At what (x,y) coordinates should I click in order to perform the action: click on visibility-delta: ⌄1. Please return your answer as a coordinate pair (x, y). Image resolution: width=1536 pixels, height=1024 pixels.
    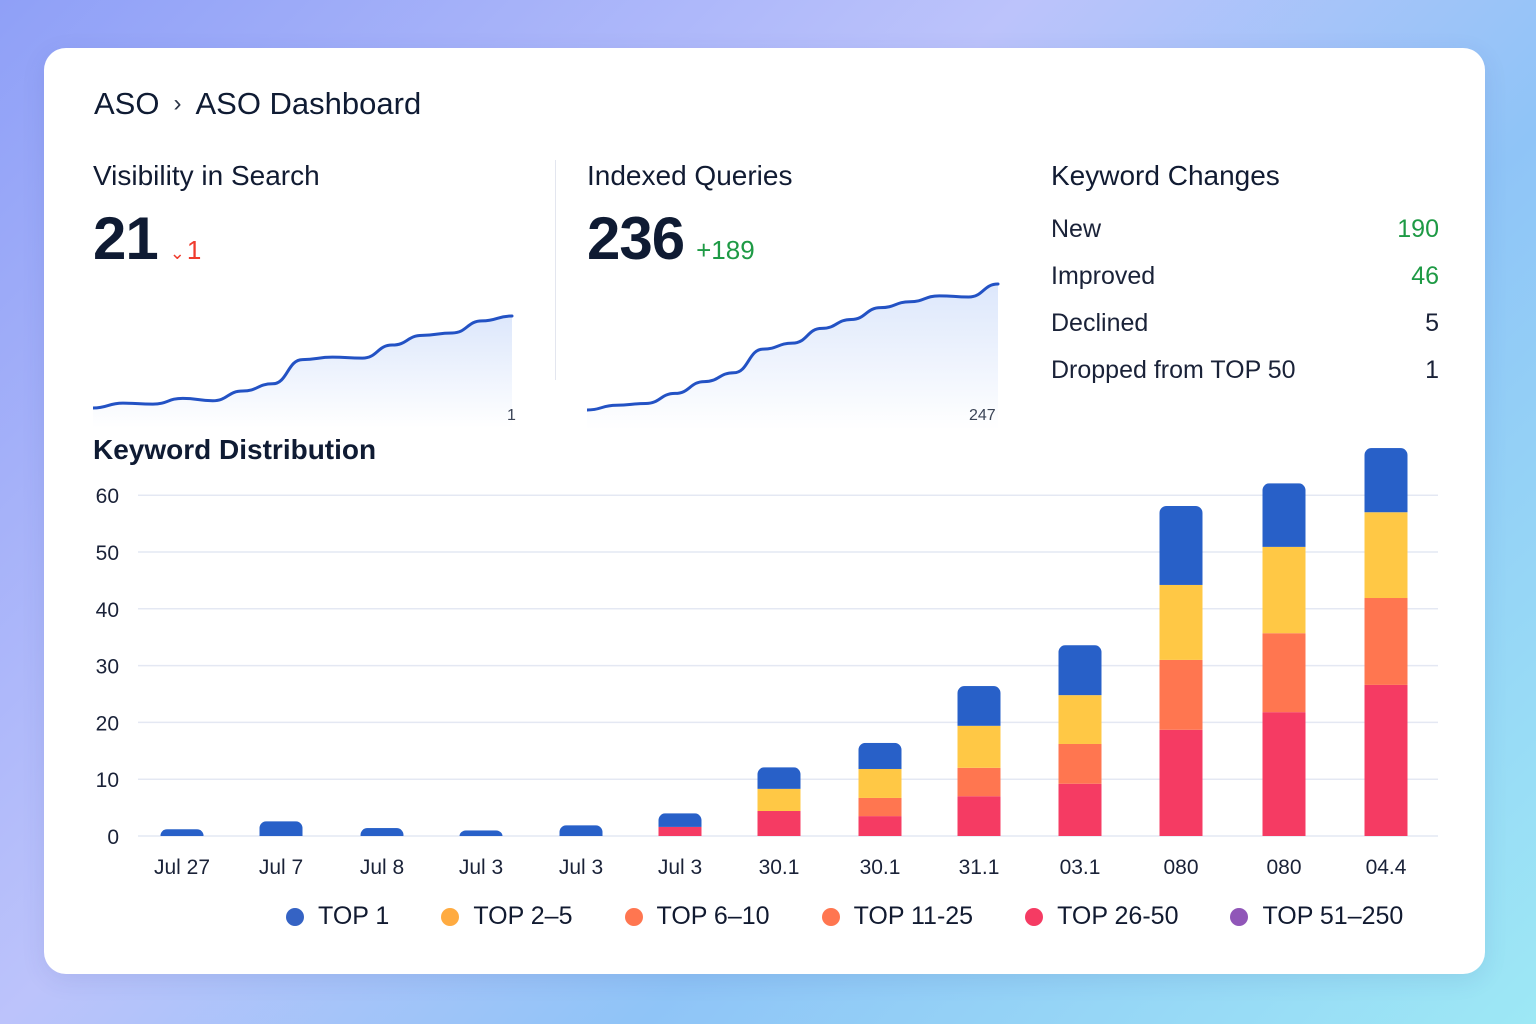
    Looking at the image, I should click on (186, 250).